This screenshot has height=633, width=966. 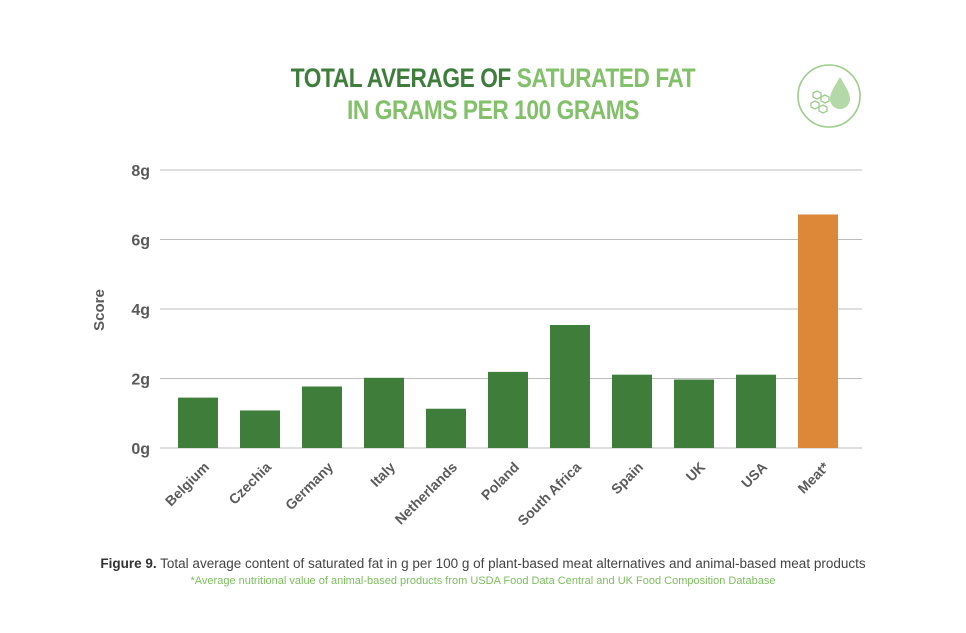 What do you see at coordinates (695, 472) in the screenshot?
I see `x-tick-label: UK` at bounding box center [695, 472].